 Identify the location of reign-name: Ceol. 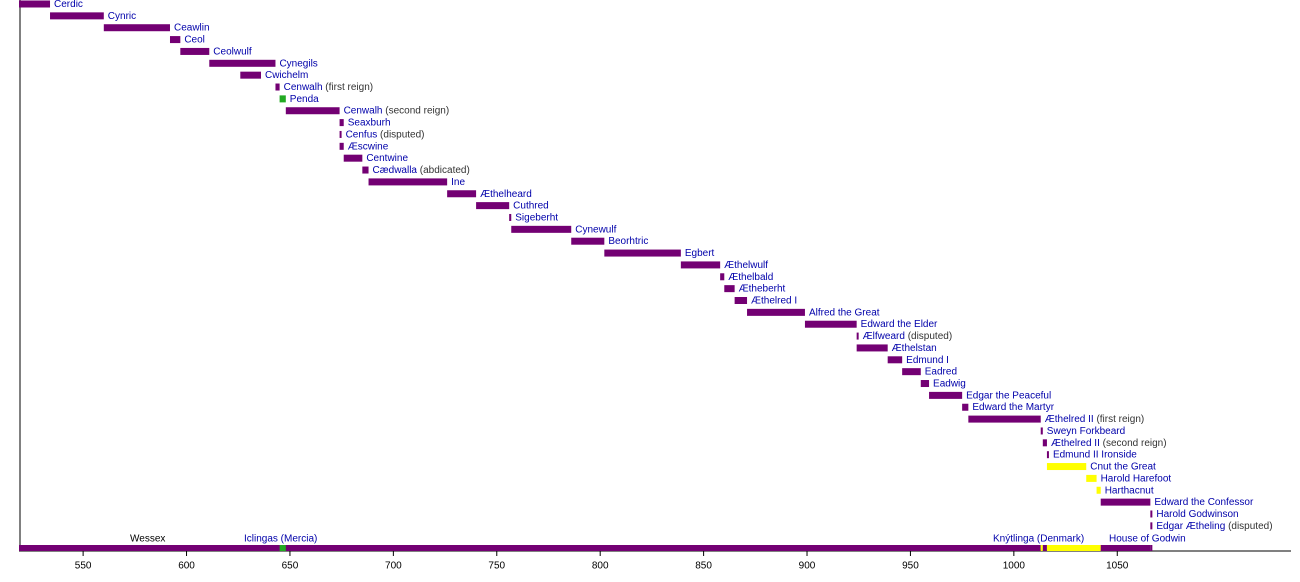
(194, 39).